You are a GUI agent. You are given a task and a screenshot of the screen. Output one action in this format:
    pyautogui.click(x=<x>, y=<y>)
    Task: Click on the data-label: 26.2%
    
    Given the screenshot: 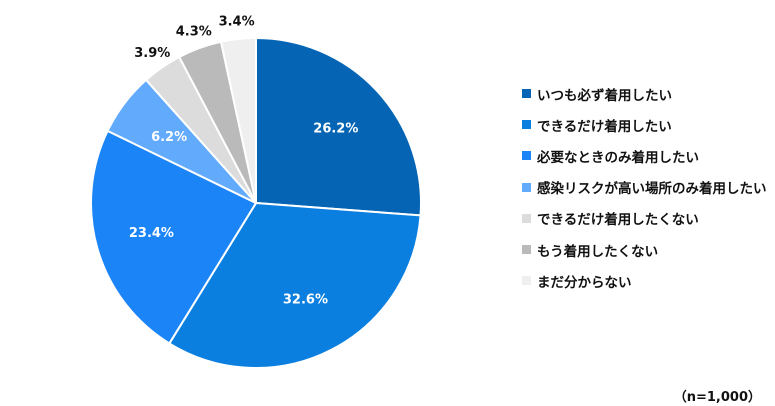 What is the action you would take?
    pyautogui.click(x=335, y=128)
    